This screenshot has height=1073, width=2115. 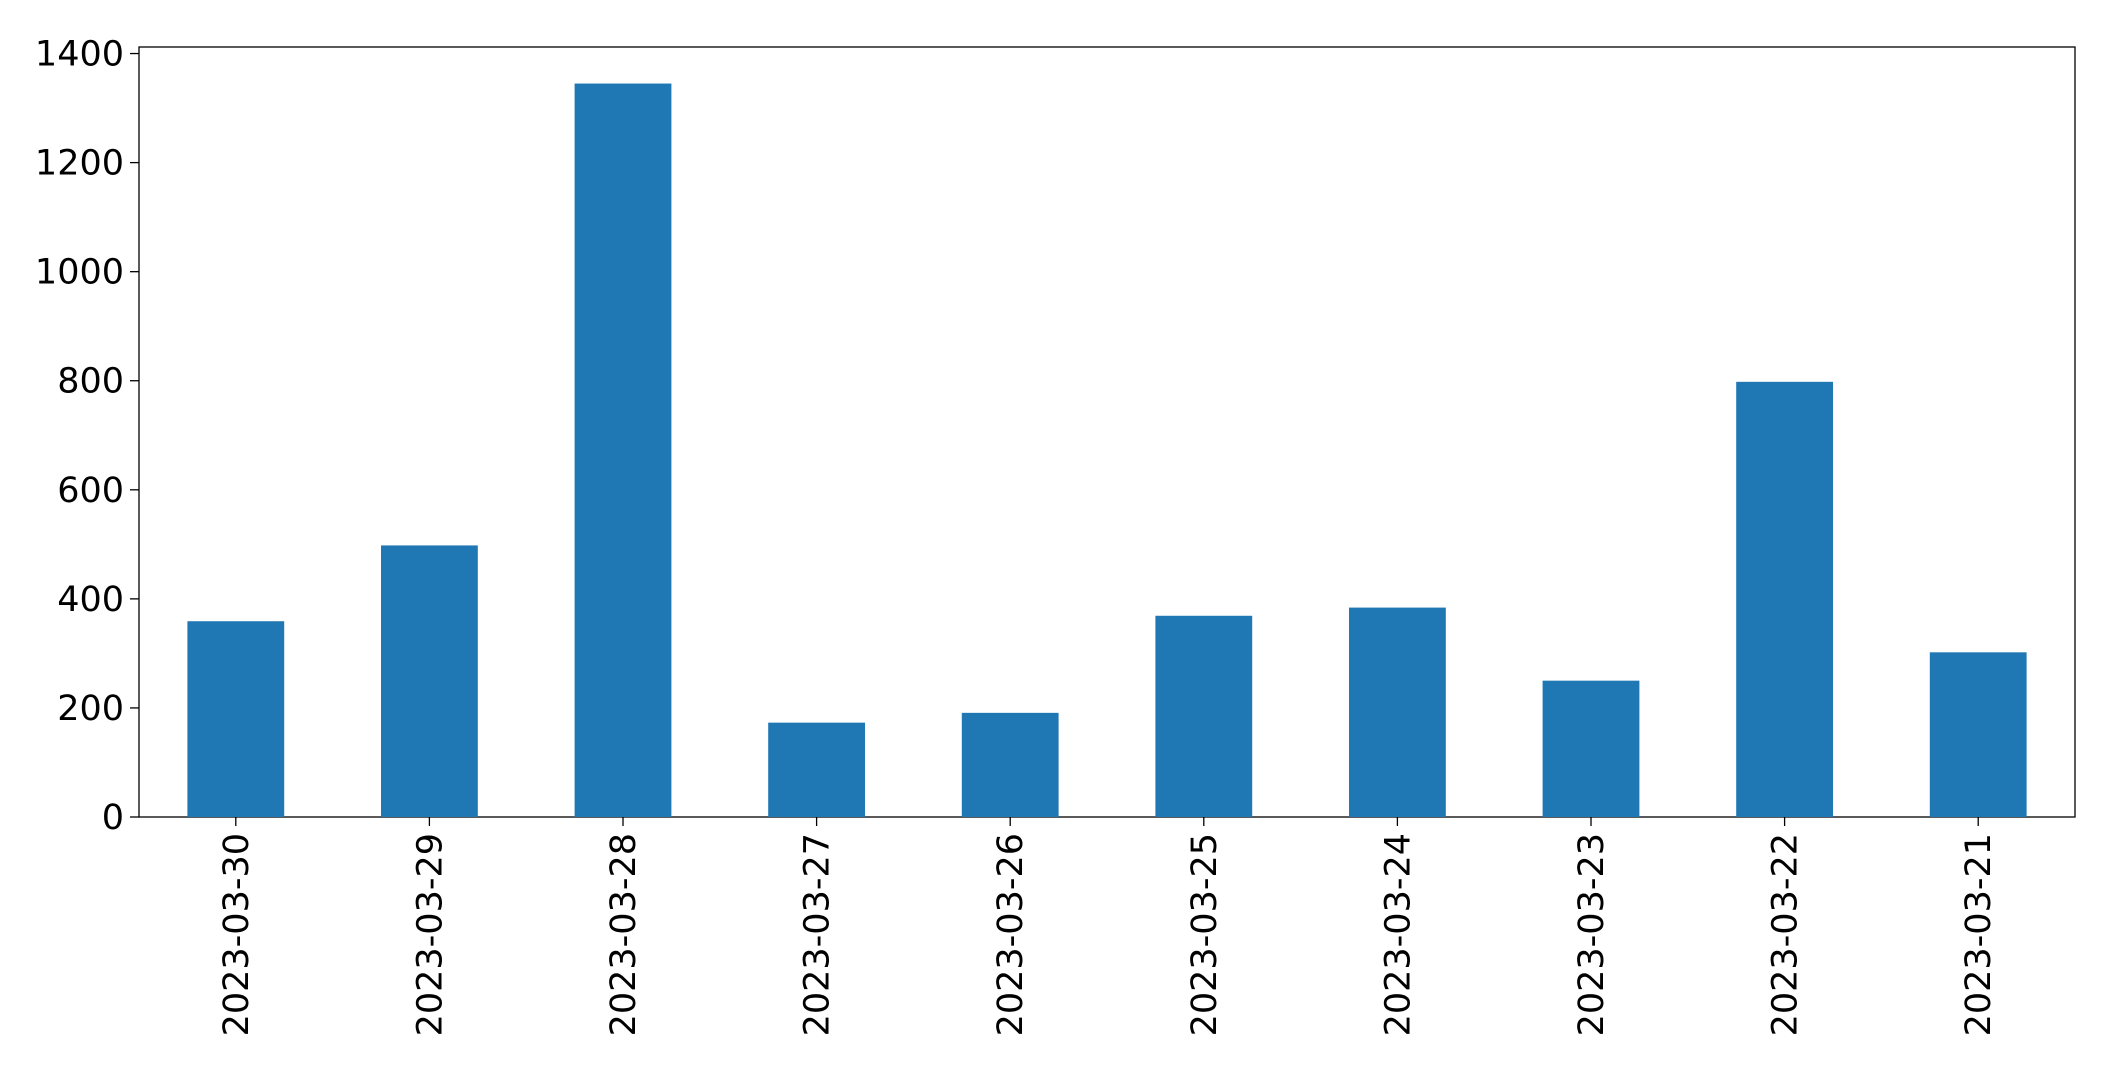 I want to click on y-tick-label: 1000, so click(x=79, y=273).